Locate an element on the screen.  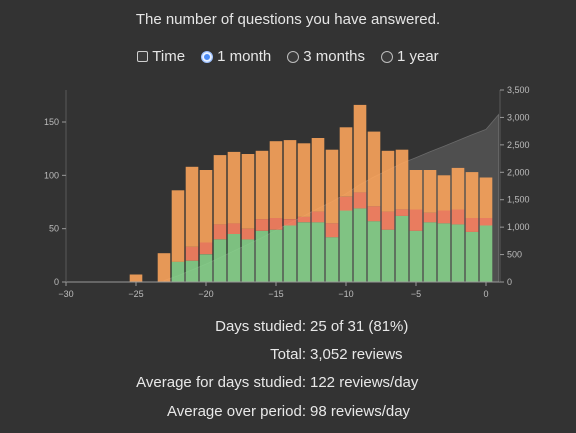
range-3-months-radio is located at coordinates (293, 56).